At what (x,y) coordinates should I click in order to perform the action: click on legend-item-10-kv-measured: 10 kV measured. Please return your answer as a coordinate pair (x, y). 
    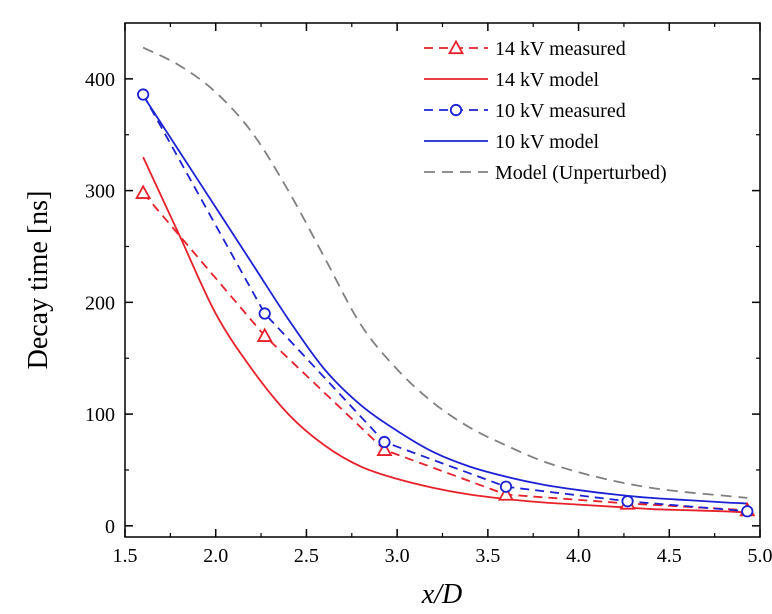
    Looking at the image, I should click on (525, 111).